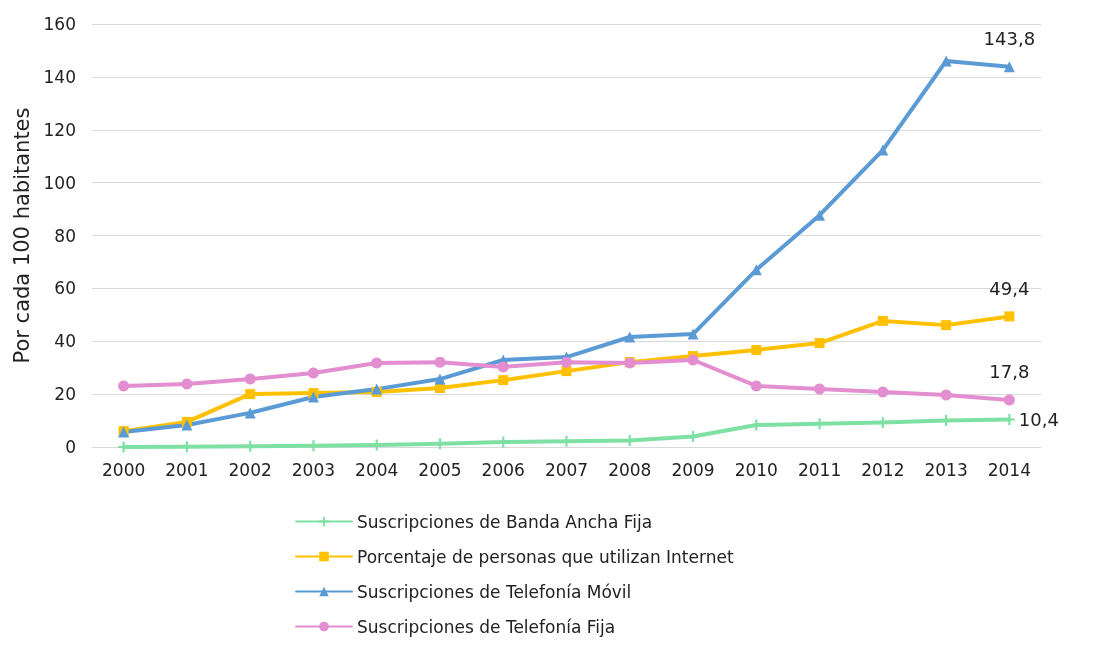 The height and width of the screenshot is (662, 1099). What do you see at coordinates (70, 447) in the screenshot?
I see `y-tick-label: 0` at bounding box center [70, 447].